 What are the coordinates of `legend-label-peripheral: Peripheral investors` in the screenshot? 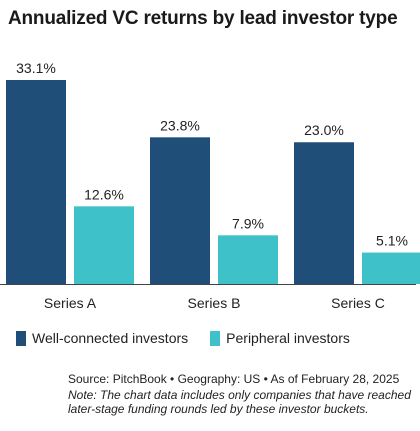 It's located at (288, 338).